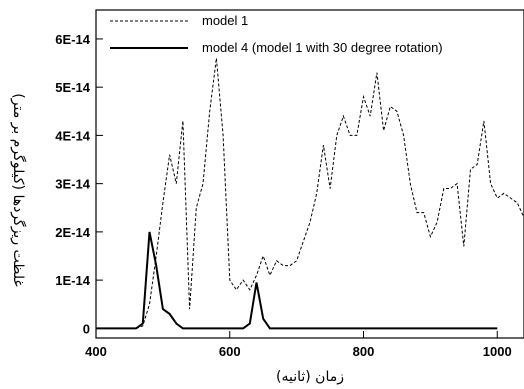 This screenshot has width=524, height=389. I want to click on y-tick-label: 2E-14, so click(72, 232).